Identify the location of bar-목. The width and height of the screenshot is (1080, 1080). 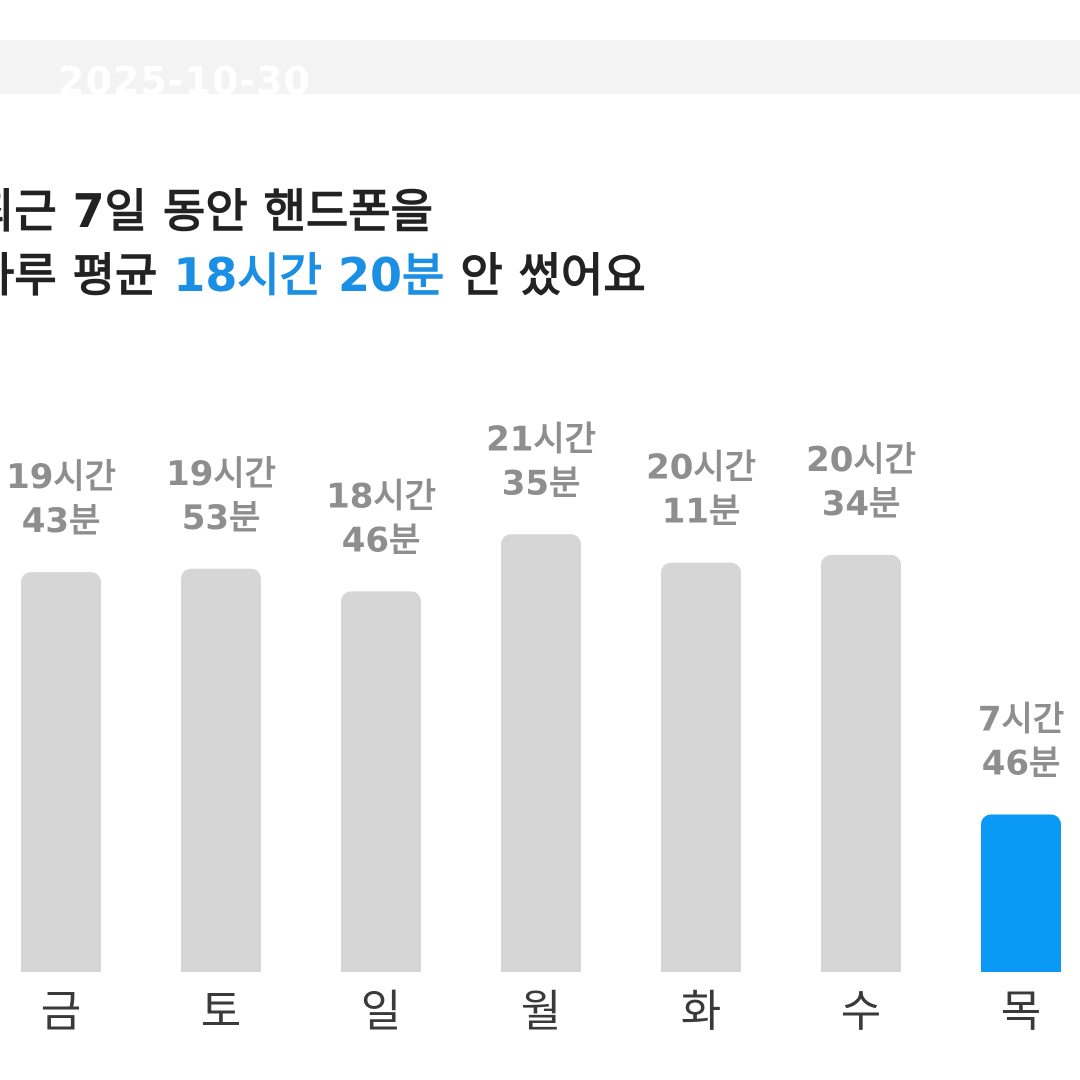
(1021, 893).